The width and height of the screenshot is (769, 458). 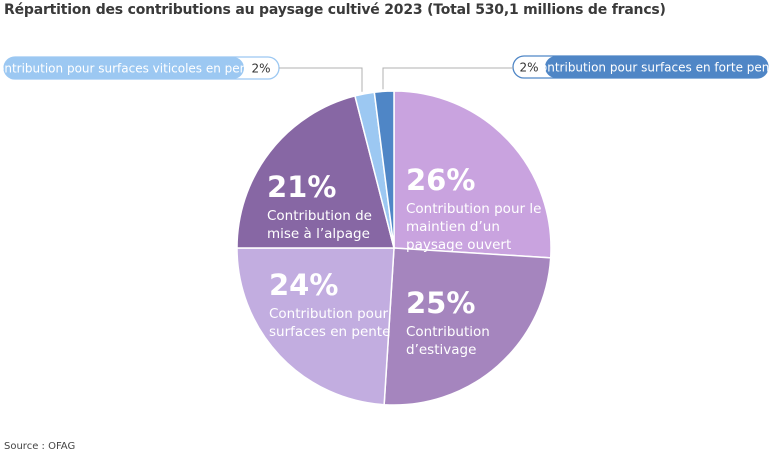 What do you see at coordinates (303, 285) in the screenshot?
I see `slice-value-label: 24%` at bounding box center [303, 285].